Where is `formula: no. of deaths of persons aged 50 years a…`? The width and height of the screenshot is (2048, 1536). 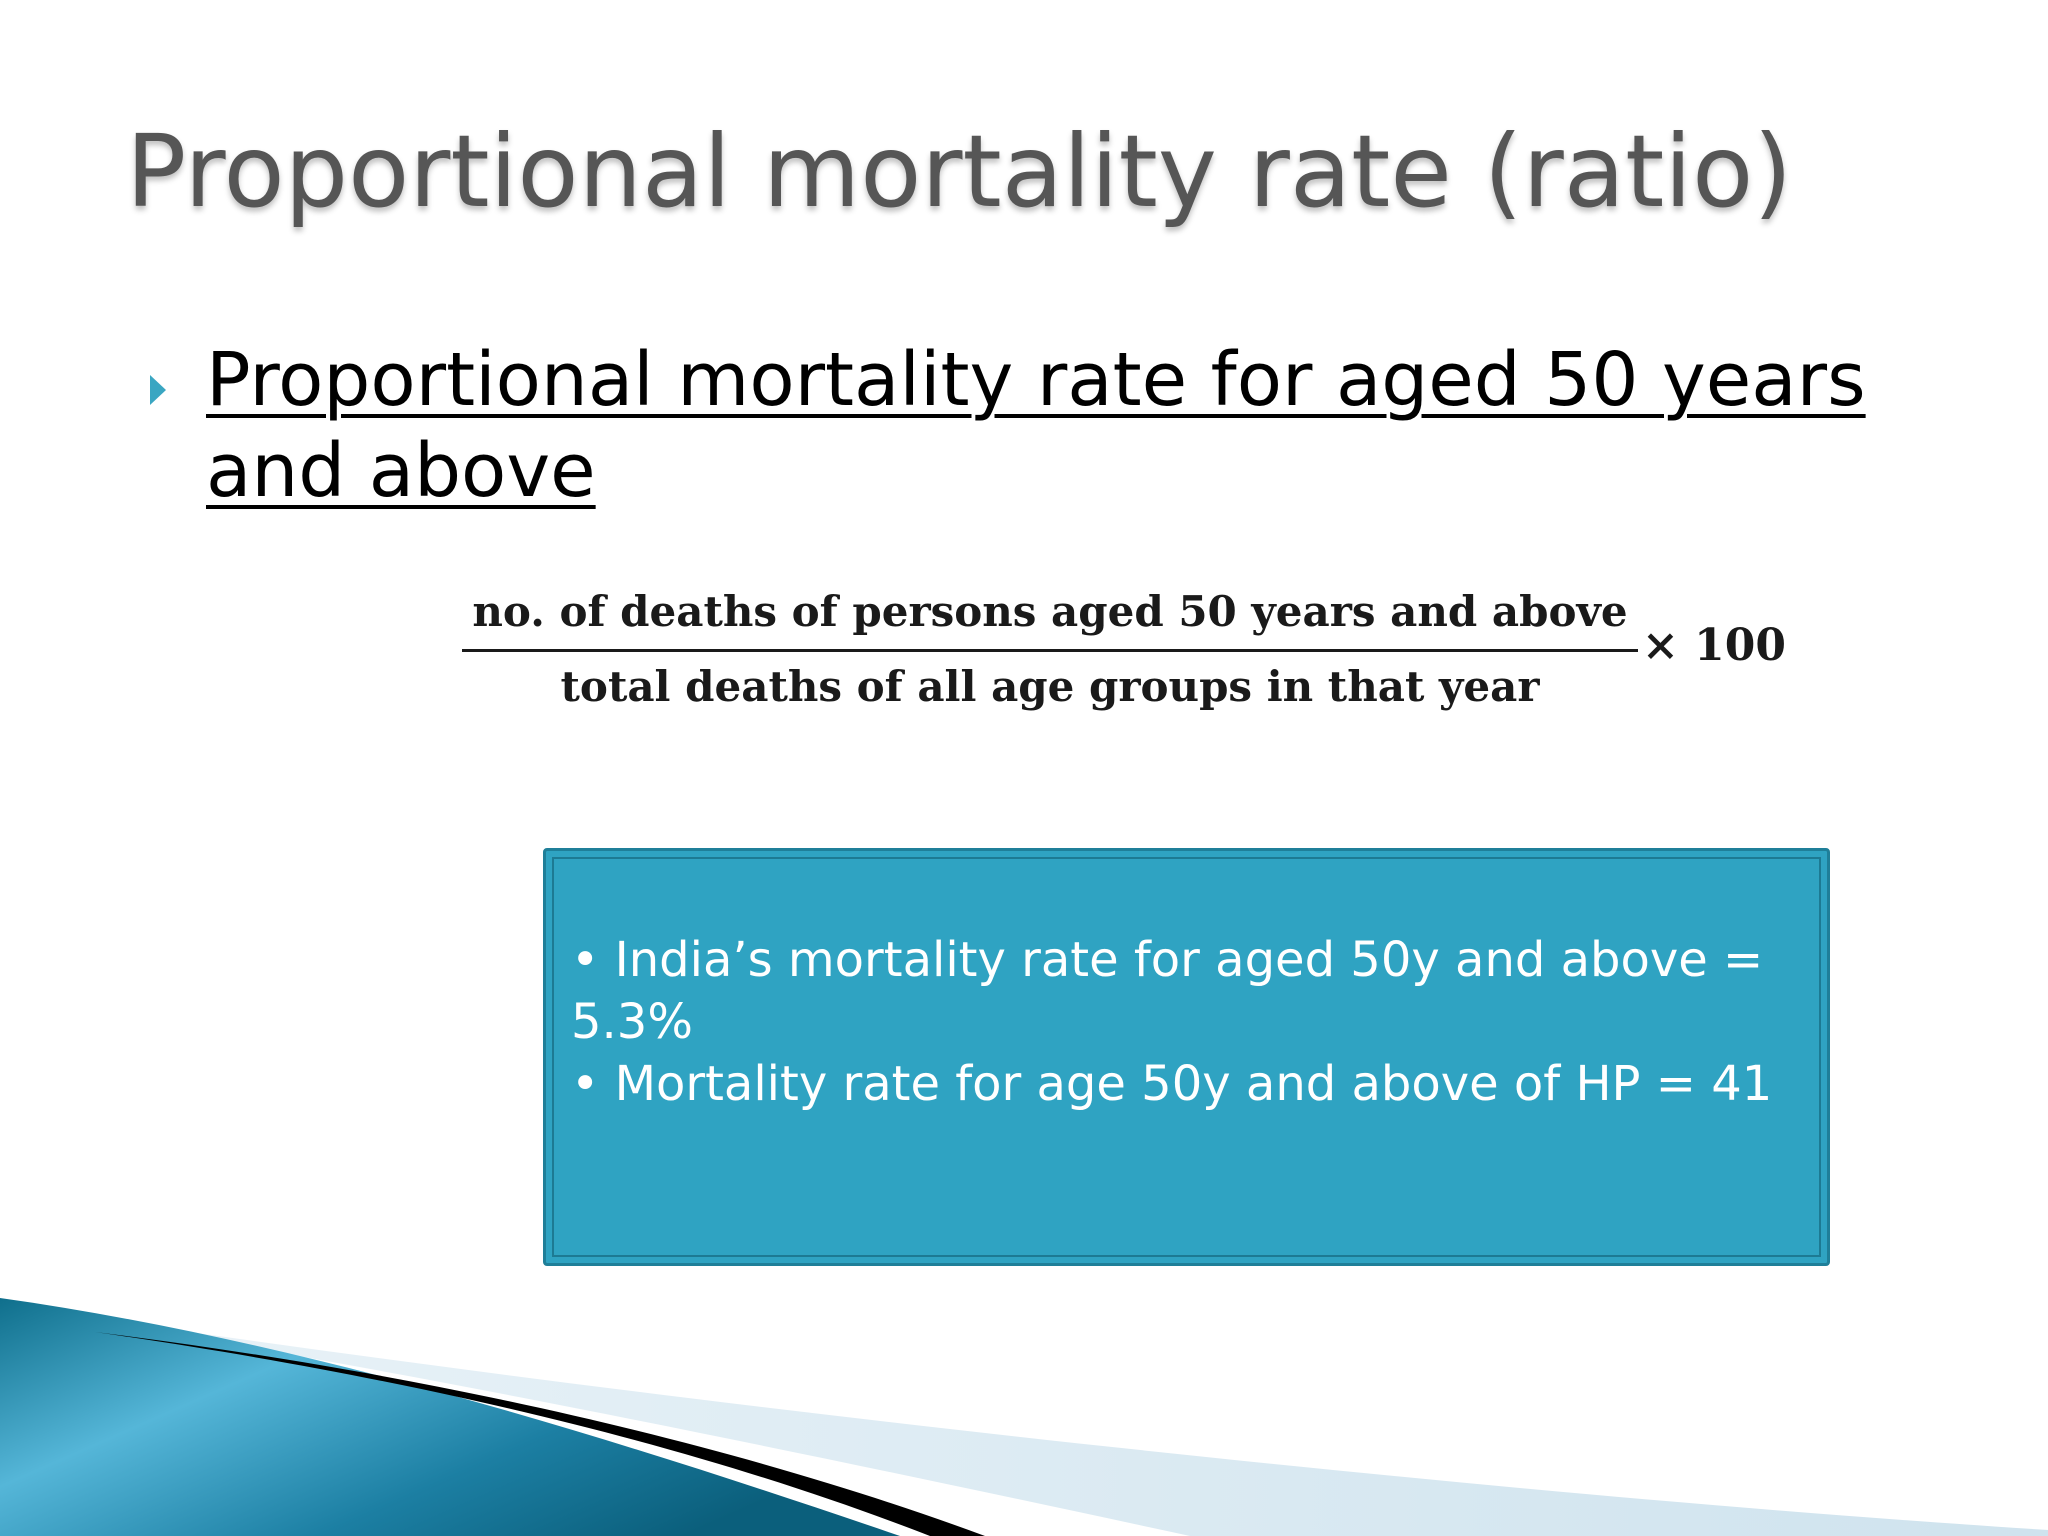 formula: no. of deaths of persons aged 50 years a… is located at coordinates (1132, 660).